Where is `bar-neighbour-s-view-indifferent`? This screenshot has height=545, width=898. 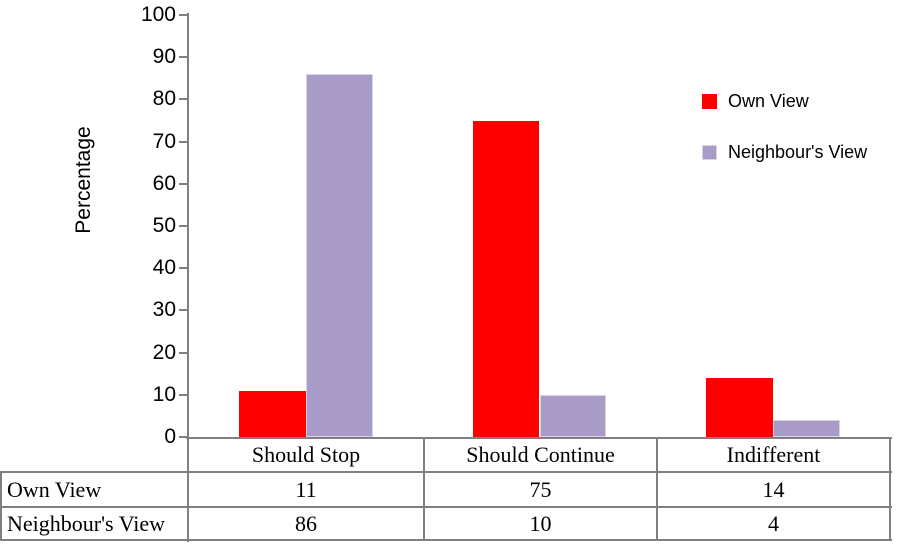 bar-neighbour-s-view-indifferent is located at coordinates (806, 428).